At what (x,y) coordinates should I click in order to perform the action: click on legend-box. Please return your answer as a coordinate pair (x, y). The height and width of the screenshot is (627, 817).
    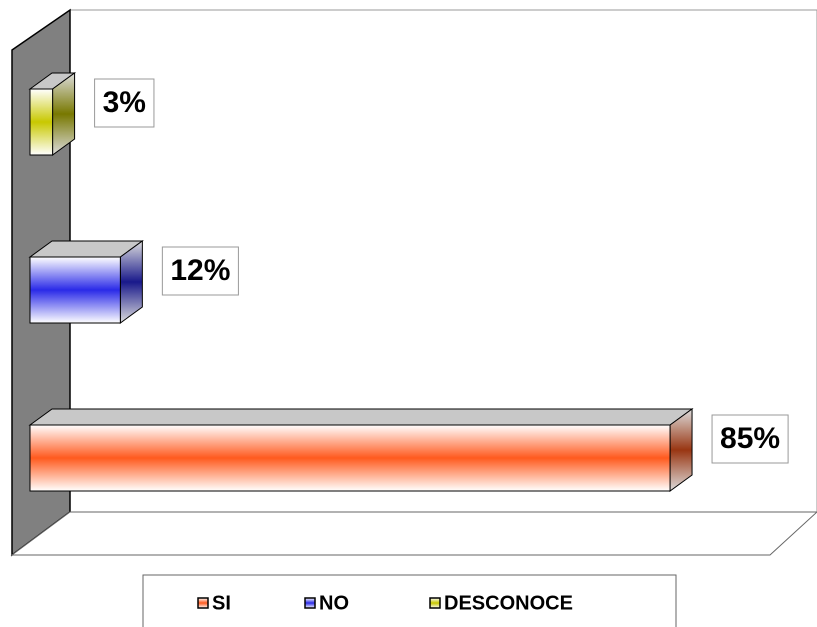
    Looking at the image, I should click on (409, 600).